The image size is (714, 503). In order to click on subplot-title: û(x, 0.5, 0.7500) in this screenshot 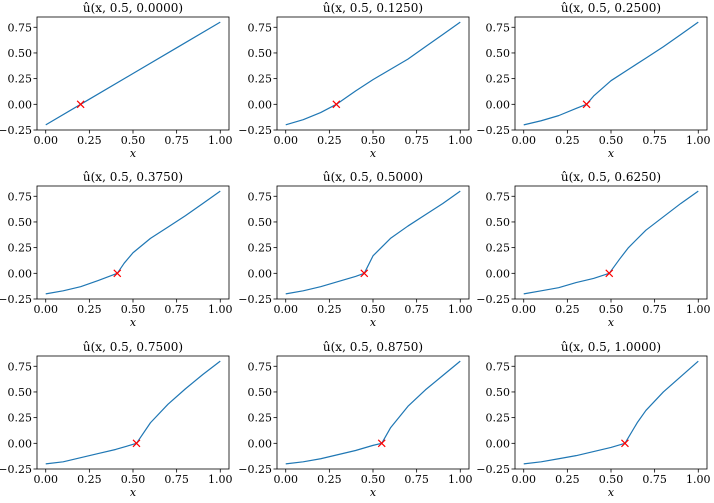, I will do `click(133, 347)`.